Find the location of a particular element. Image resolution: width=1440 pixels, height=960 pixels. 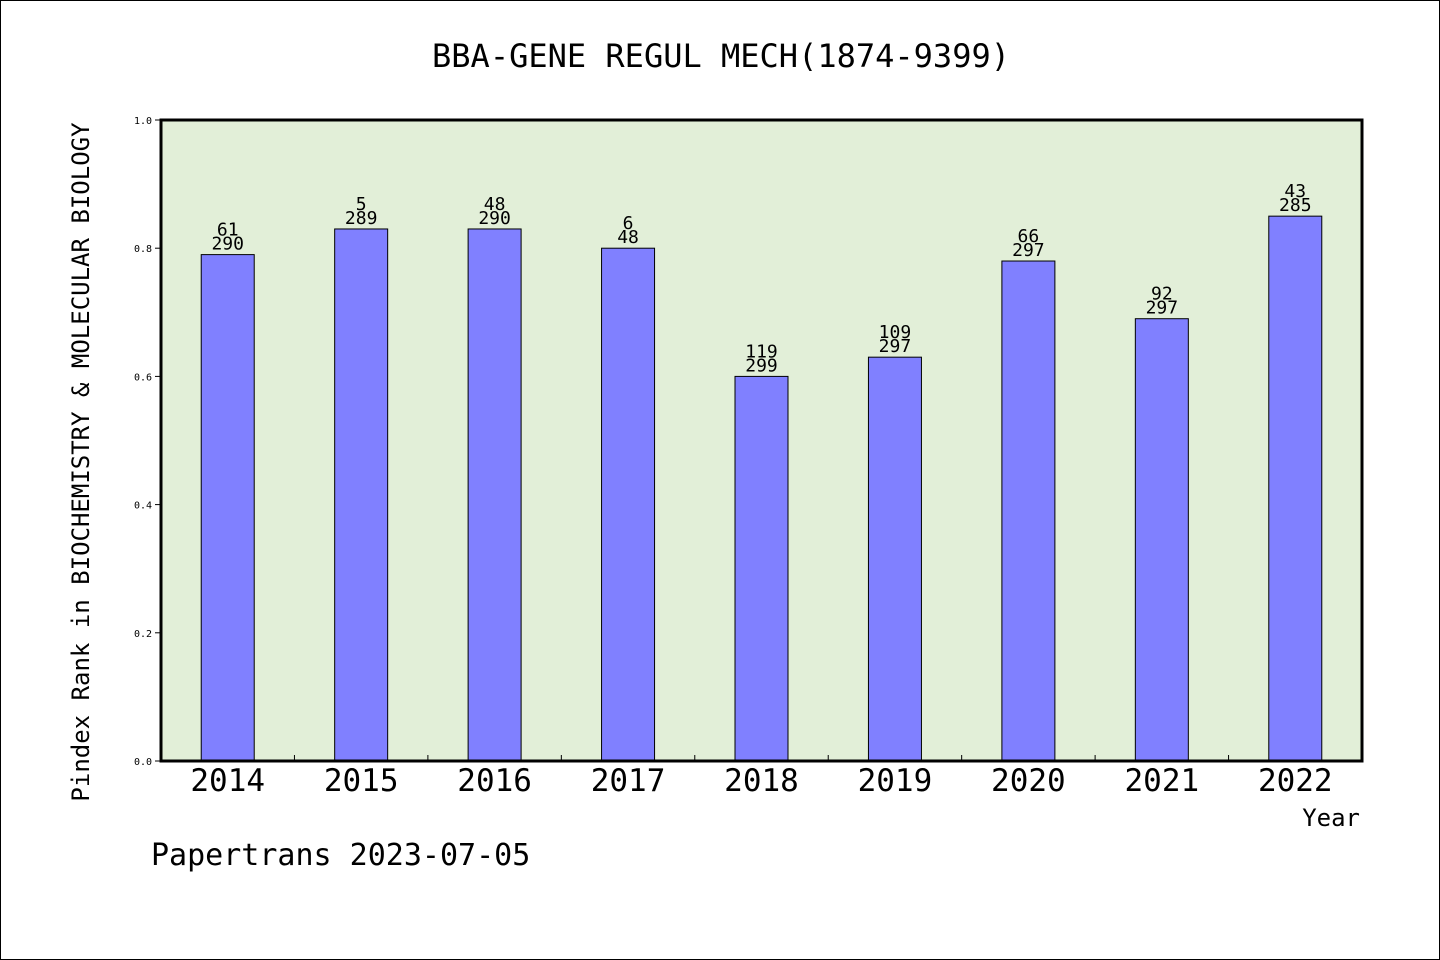

bar-label-top: 5 is located at coordinates (361, 204).